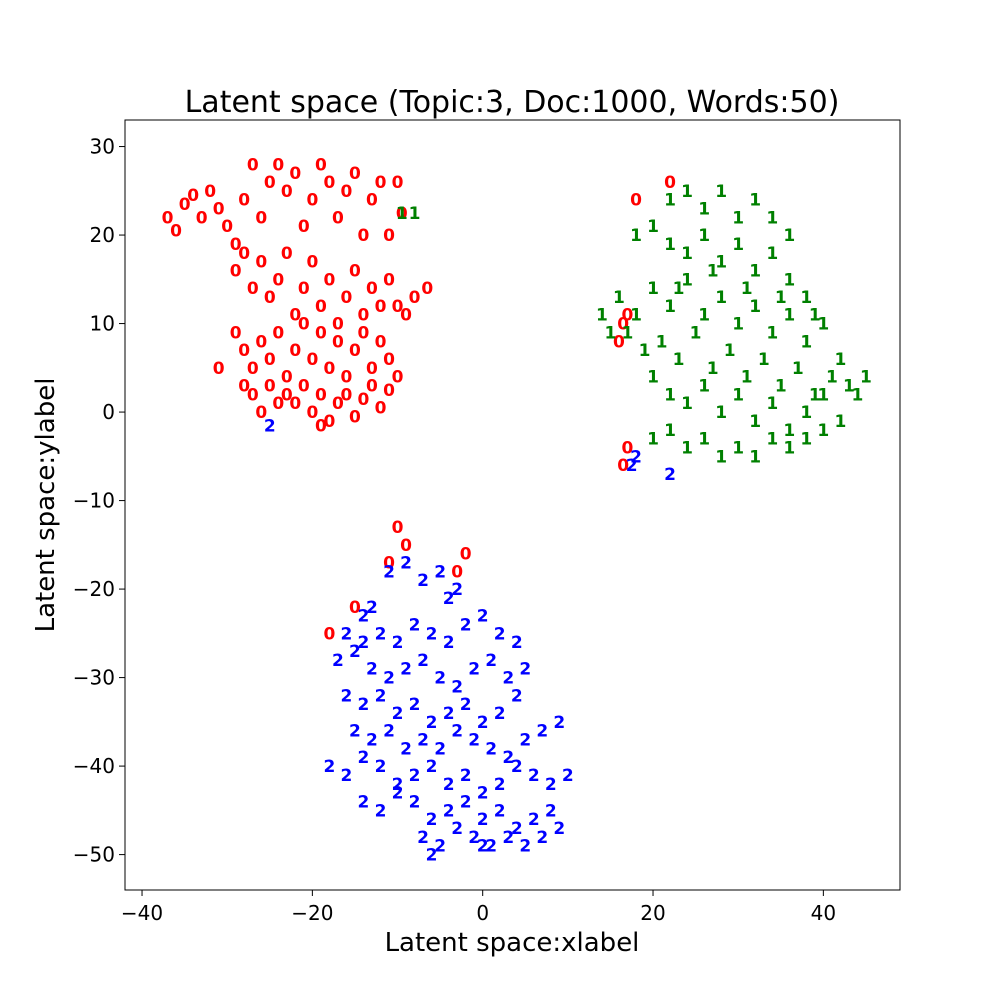 The width and height of the screenshot is (1000, 1000). I want to click on y-tick-label: 10, so click(102, 324).